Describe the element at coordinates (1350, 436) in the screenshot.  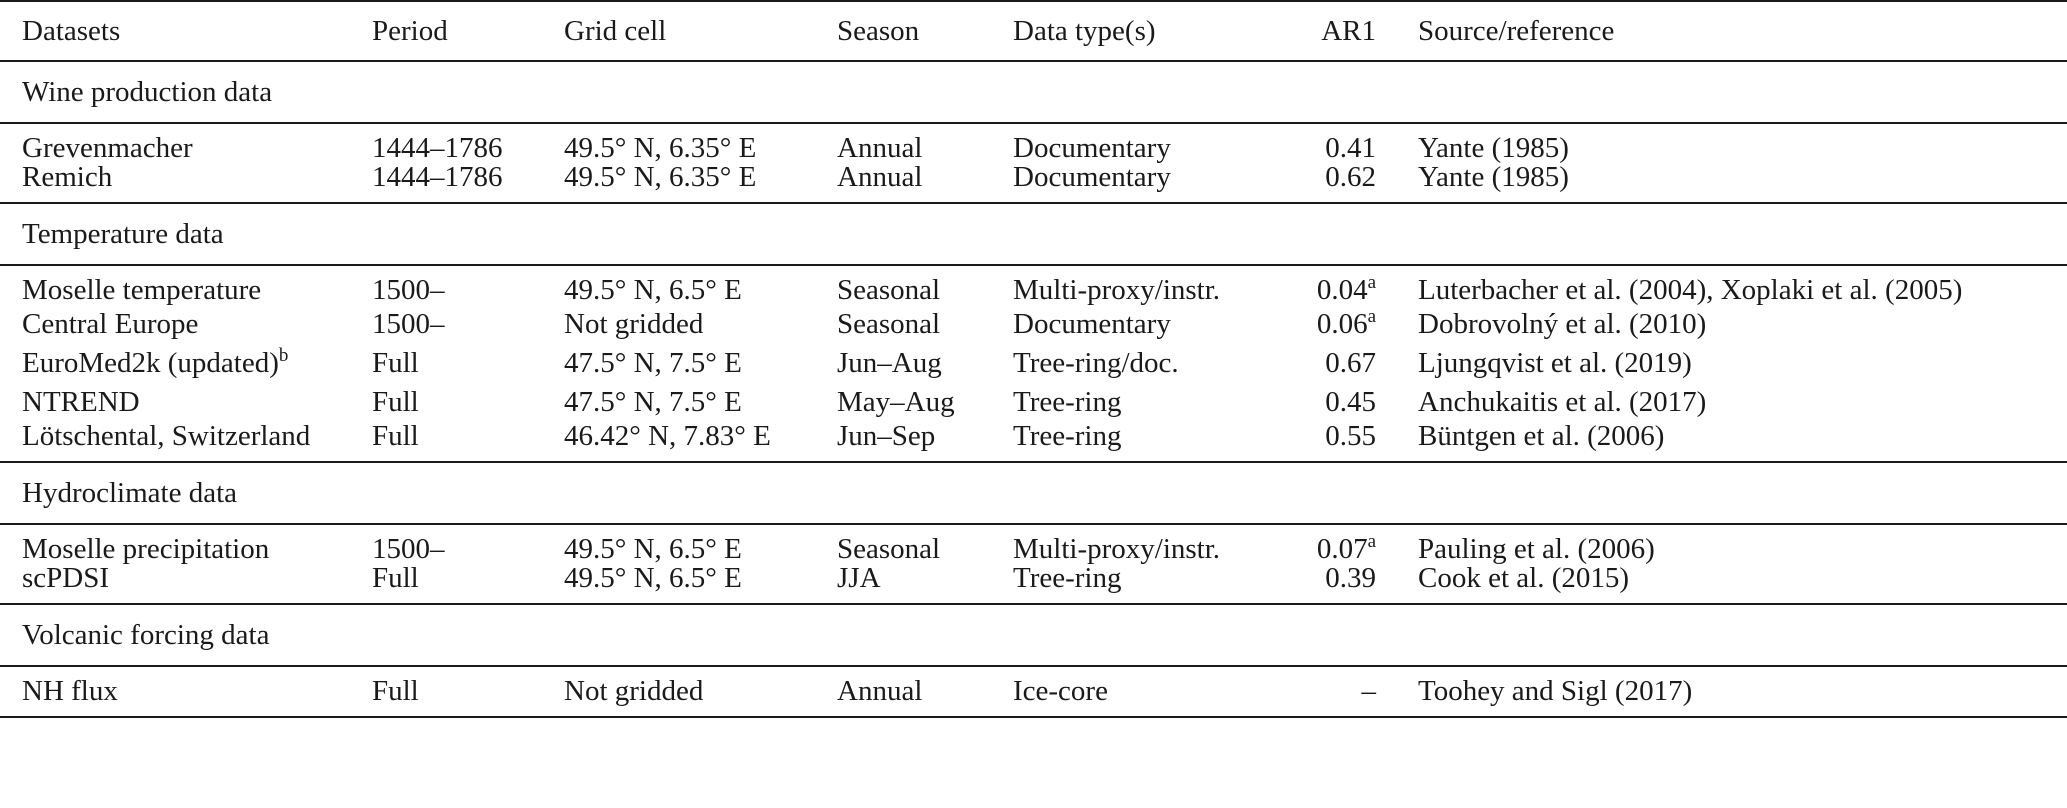
I see `cell-ar1-text: 0.55` at that location.